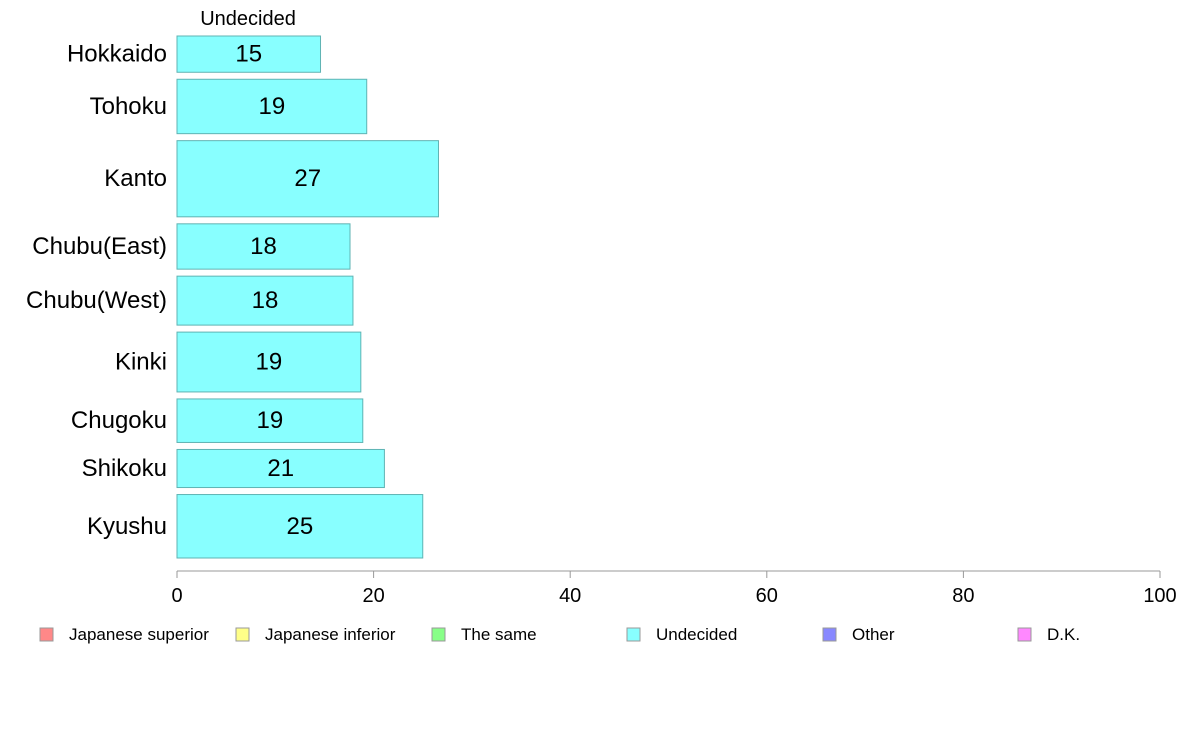 This screenshot has height=736, width=1188. What do you see at coordinates (139, 634) in the screenshot?
I see `legend-label: Japanese superior` at bounding box center [139, 634].